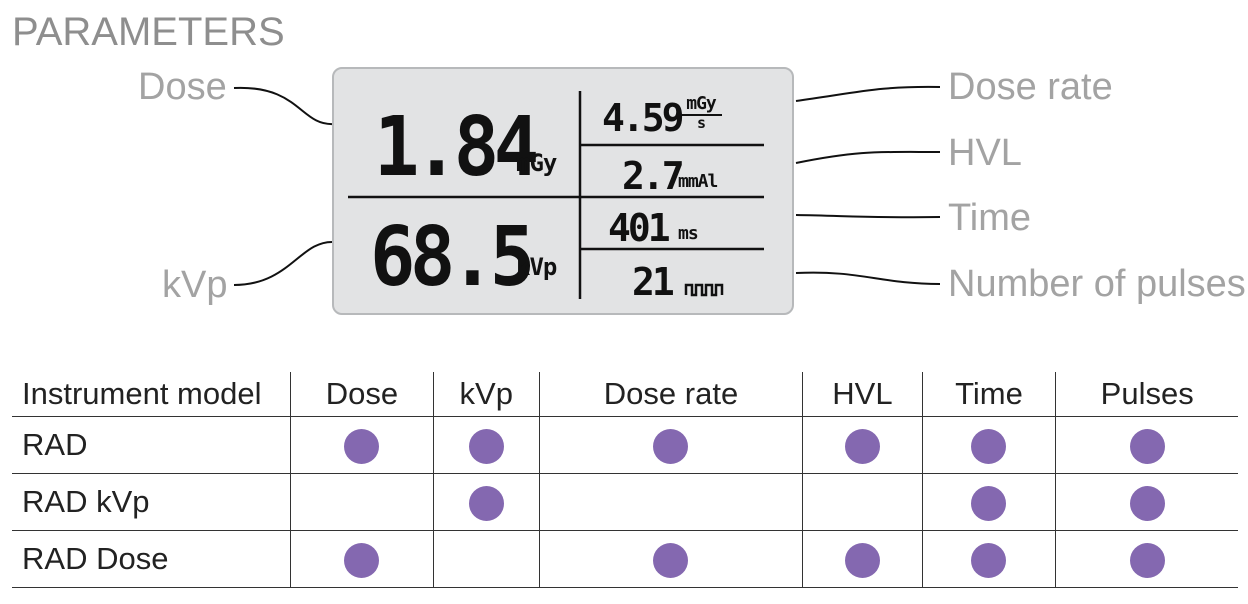 The width and height of the screenshot is (1248, 604). What do you see at coordinates (670, 394) in the screenshot?
I see `header-dose-rate: Dose rate` at bounding box center [670, 394].